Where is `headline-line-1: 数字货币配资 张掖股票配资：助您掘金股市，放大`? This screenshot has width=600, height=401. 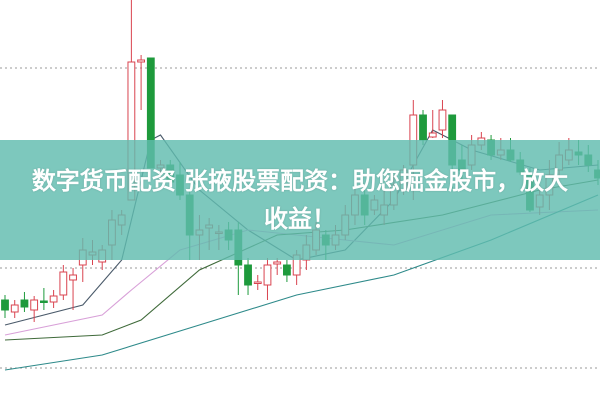 headline-line-1: 数字货币配资 张掖股票配资：助您掘金股市，放大 is located at coordinates (300, 181).